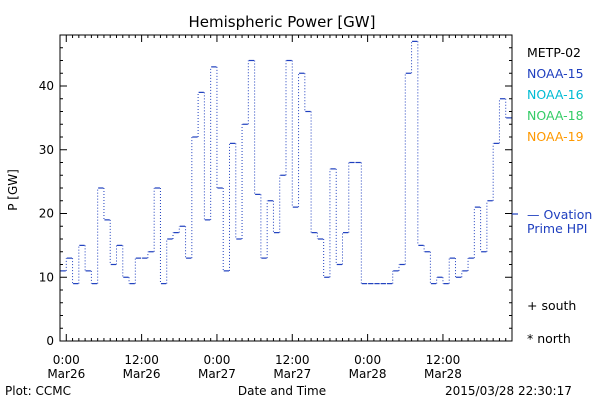 The image size is (600, 400). Describe the element at coordinates (557, 228) in the screenshot. I see `ovation-label-line2: Prime HPI` at that location.